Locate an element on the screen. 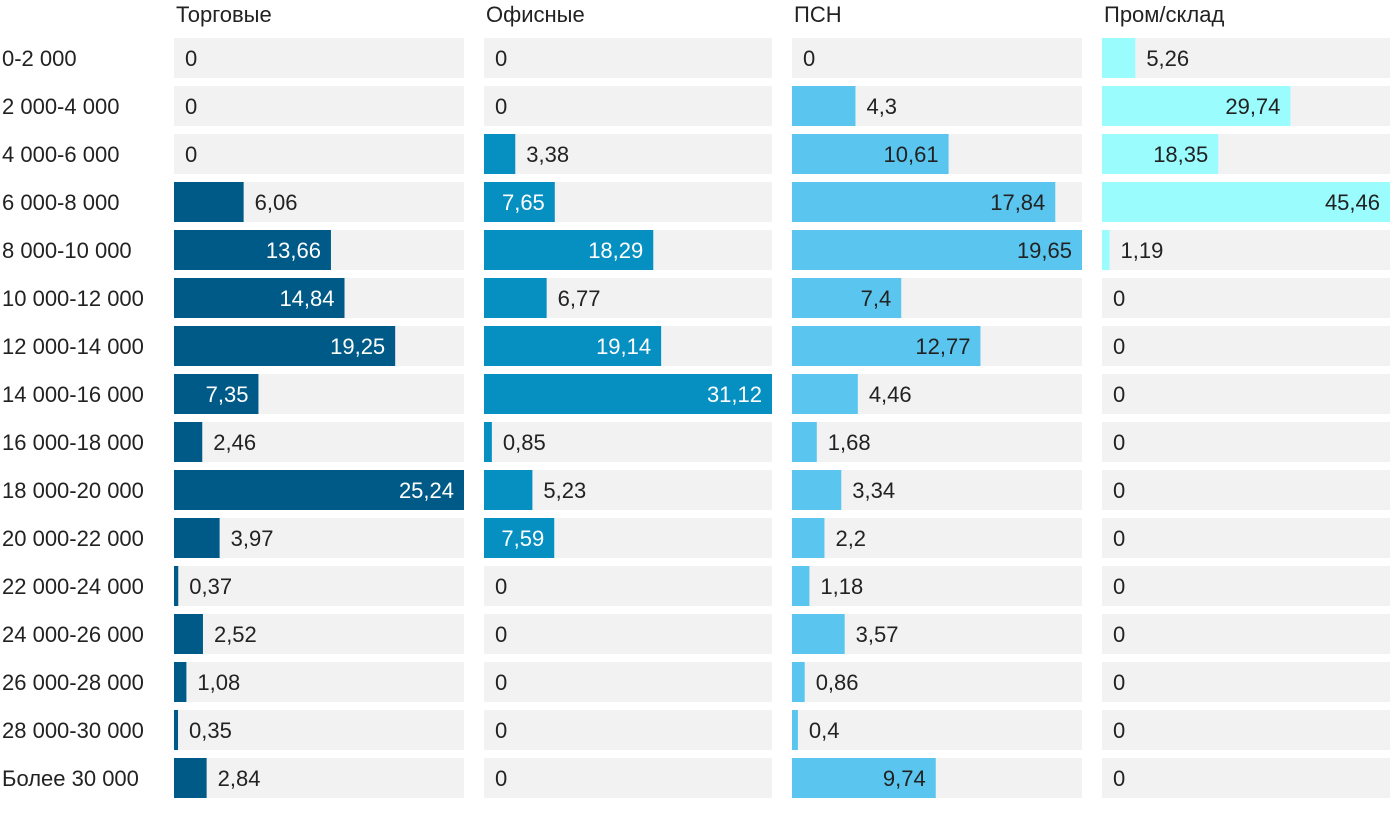  value-label: 6,77 is located at coordinates (579, 298).